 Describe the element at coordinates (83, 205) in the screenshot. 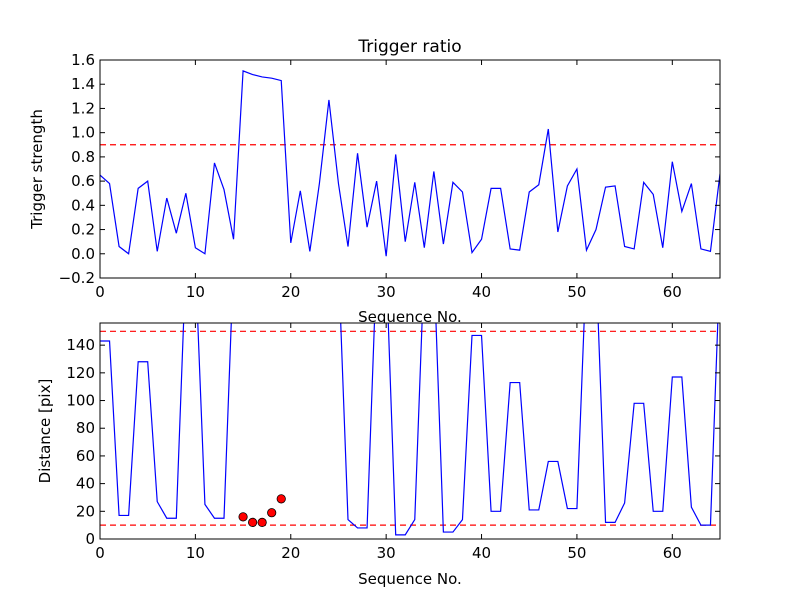

I see `y-tick-label: 0.4` at that location.